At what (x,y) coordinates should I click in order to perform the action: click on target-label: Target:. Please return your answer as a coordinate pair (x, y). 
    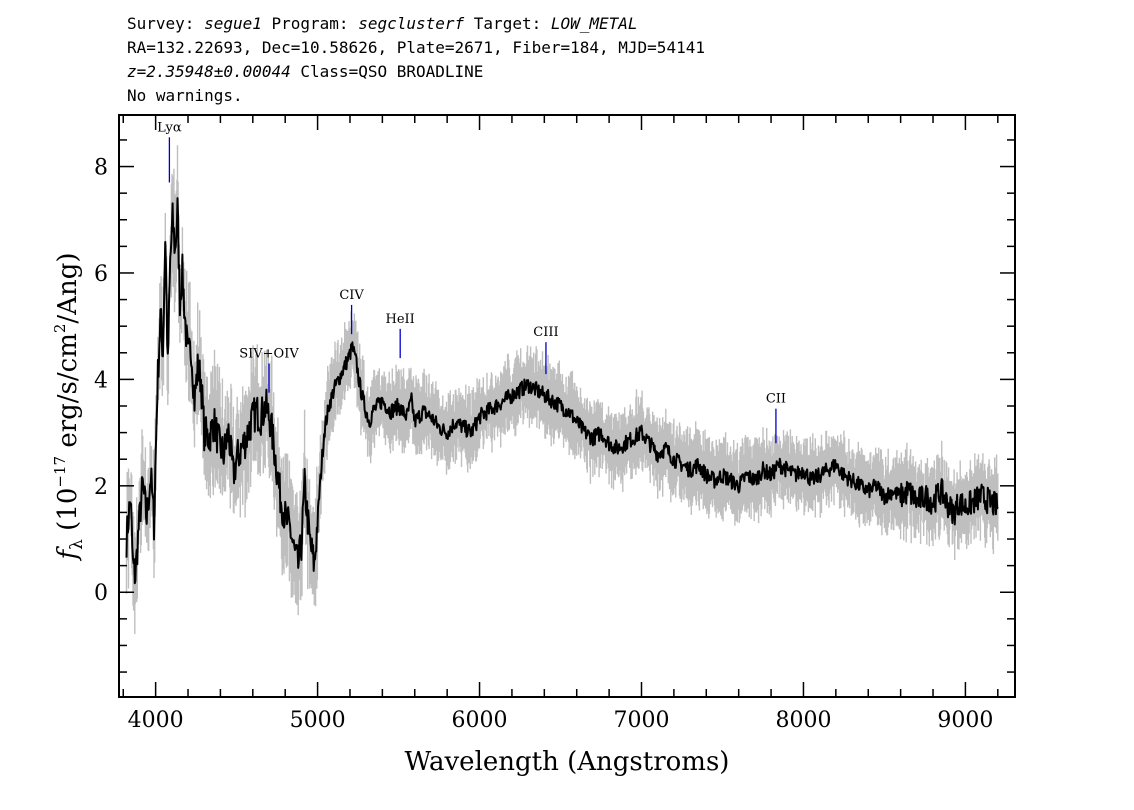
    Looking at the image, I should click on (507, 23).